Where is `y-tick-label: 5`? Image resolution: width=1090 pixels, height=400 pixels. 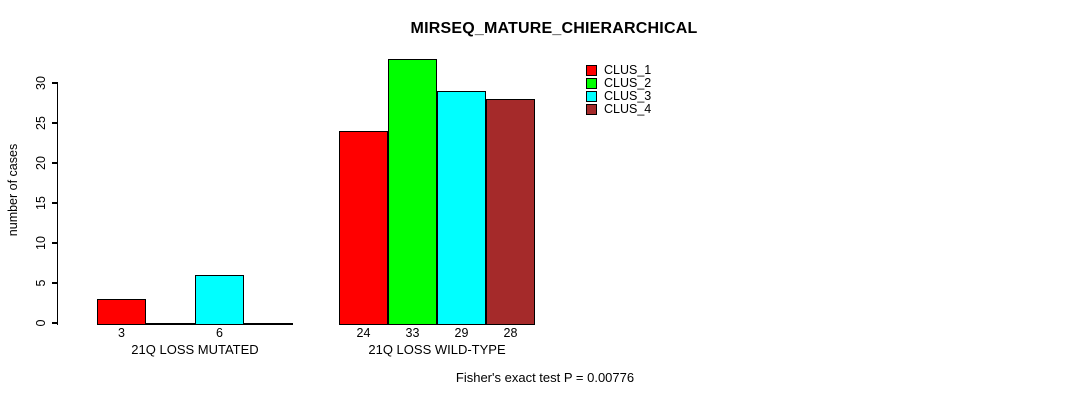
y-tick-label: 5 is located at coordinates (41, 283).